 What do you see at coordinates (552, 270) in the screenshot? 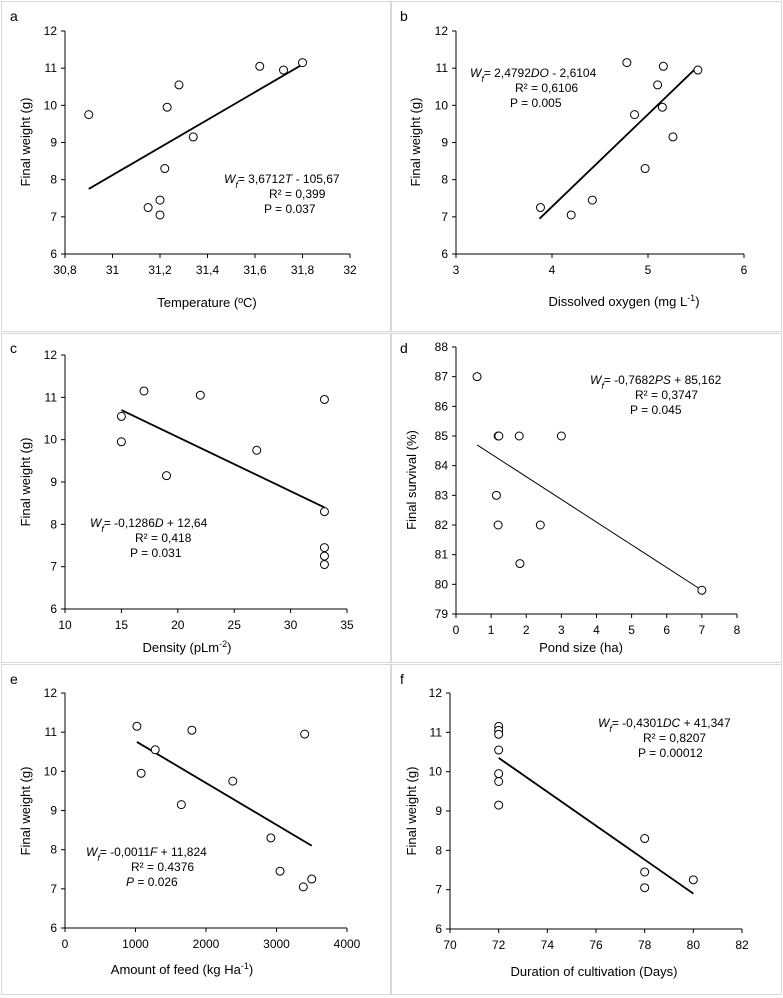
I see `x-tick-label: 4` at bounding box center [552, 270].